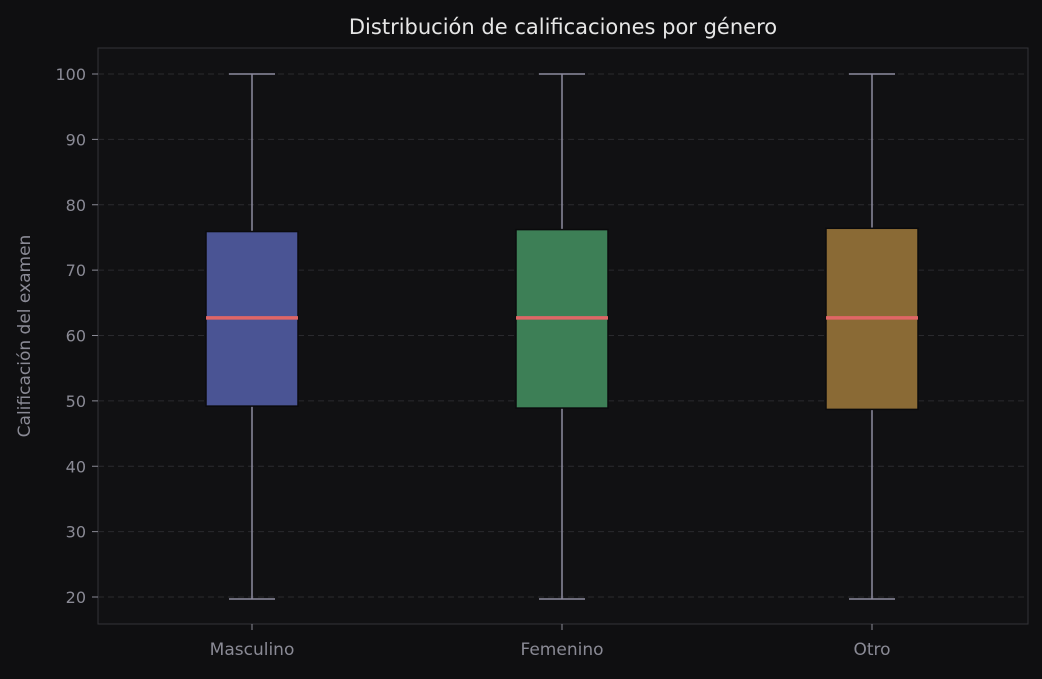 This screenshot has height=679, width=1042. Describe the element at coordinates (562, 650) in the screenshot. I see `x-tick-label: Femenino` at that location.